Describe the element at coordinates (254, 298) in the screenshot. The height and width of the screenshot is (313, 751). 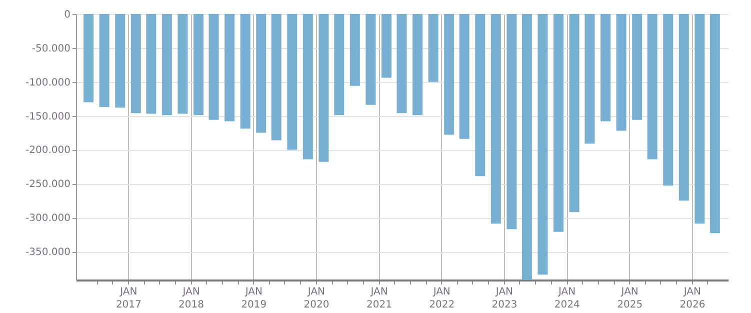
I see `x-tick-label: JAN 2019` at that location.